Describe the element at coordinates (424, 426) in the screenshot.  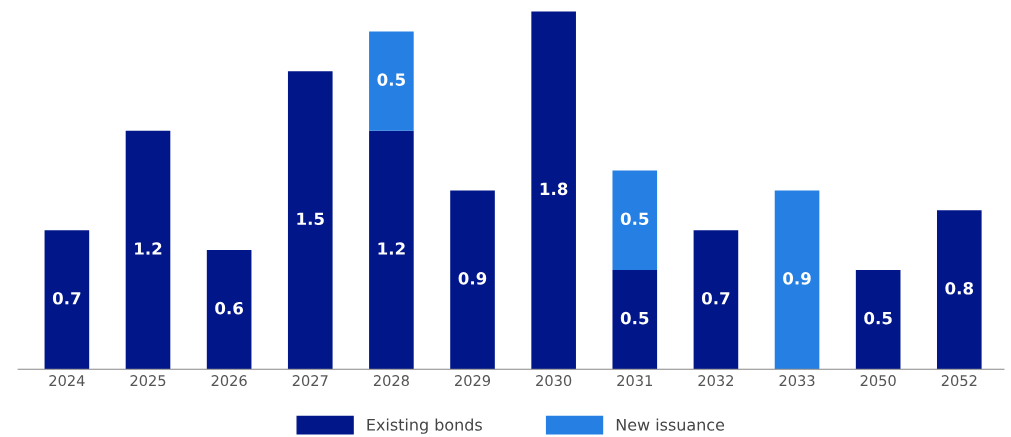
I see `legend-label: Existing bonds` at that location.